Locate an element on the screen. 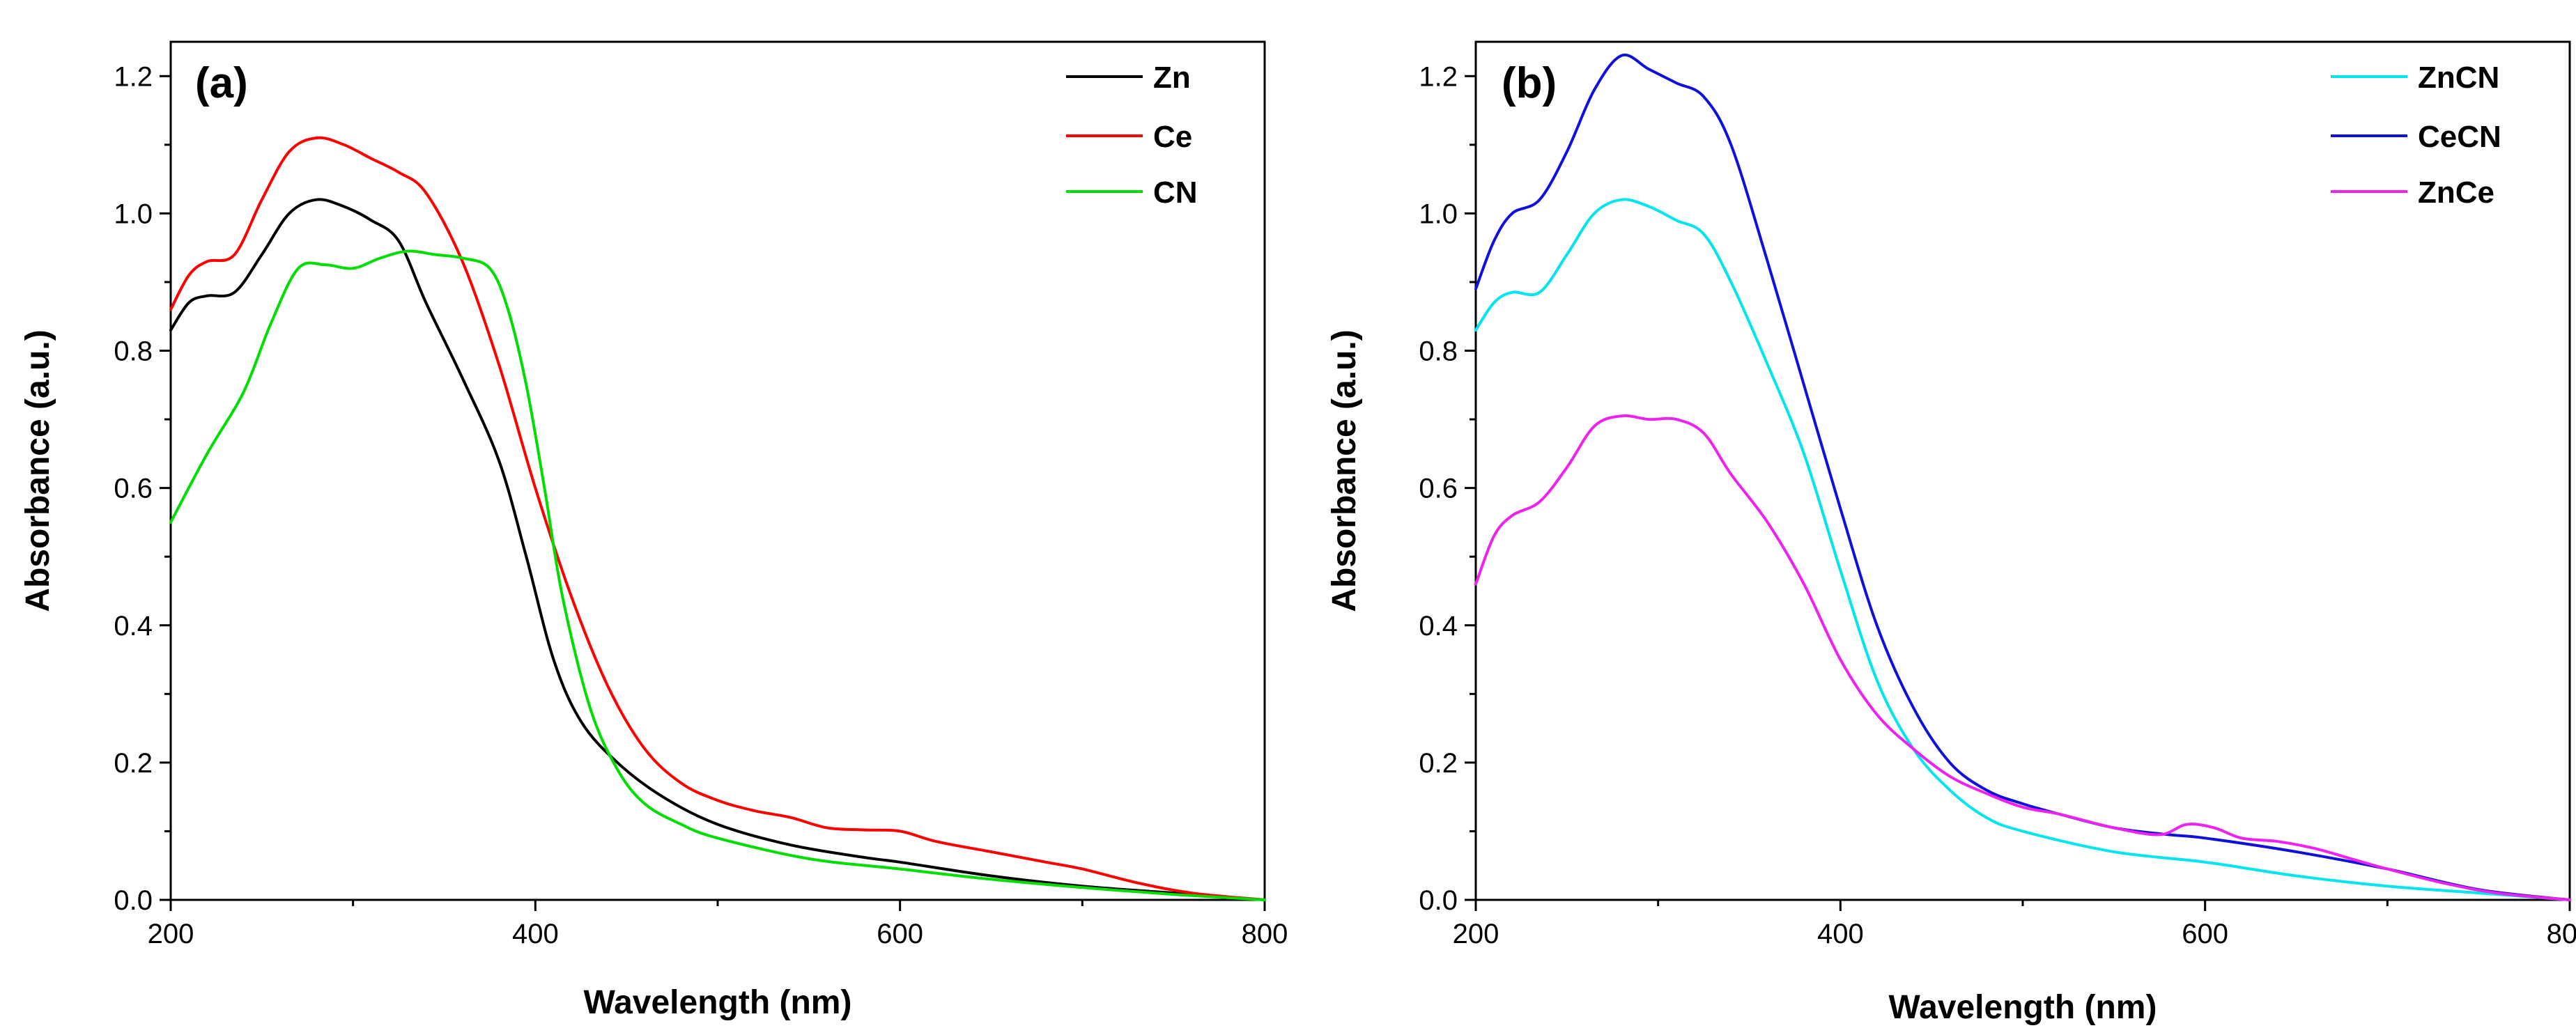 The width and height of the screenshot is (2576, 1035). legend-b: ZnCN CeCN ZnCe is located at coordinates (2416, 135).